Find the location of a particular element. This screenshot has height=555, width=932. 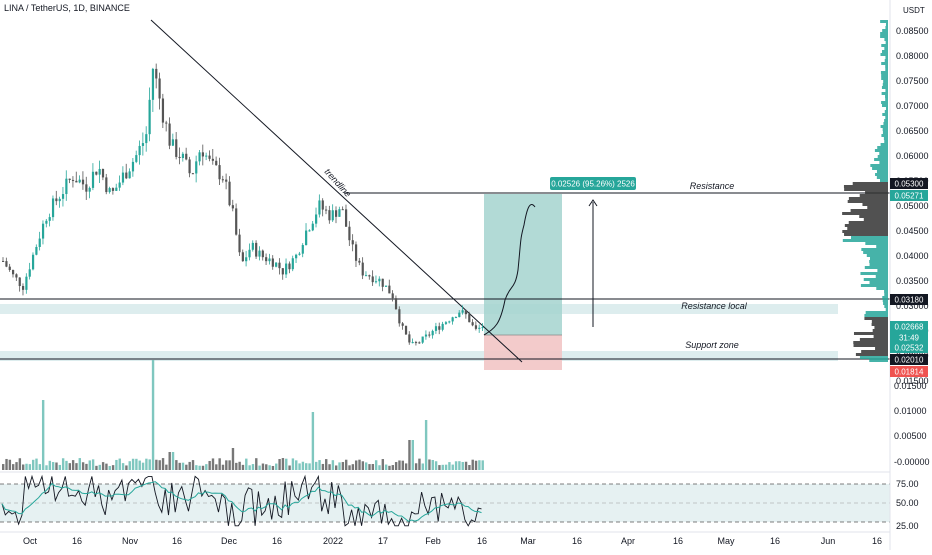

profit-zone is located at coordinates (523, 264).